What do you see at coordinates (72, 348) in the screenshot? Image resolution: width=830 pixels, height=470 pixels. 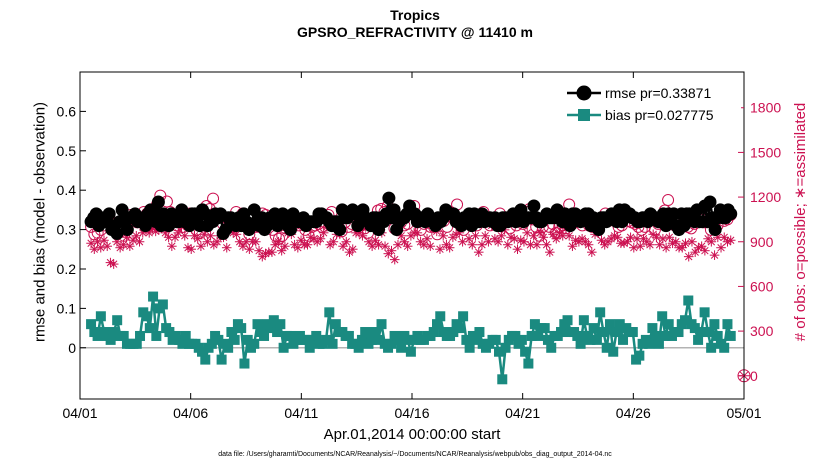 I see `y-left-tick-label: 0` at bounding box center [72, 348].